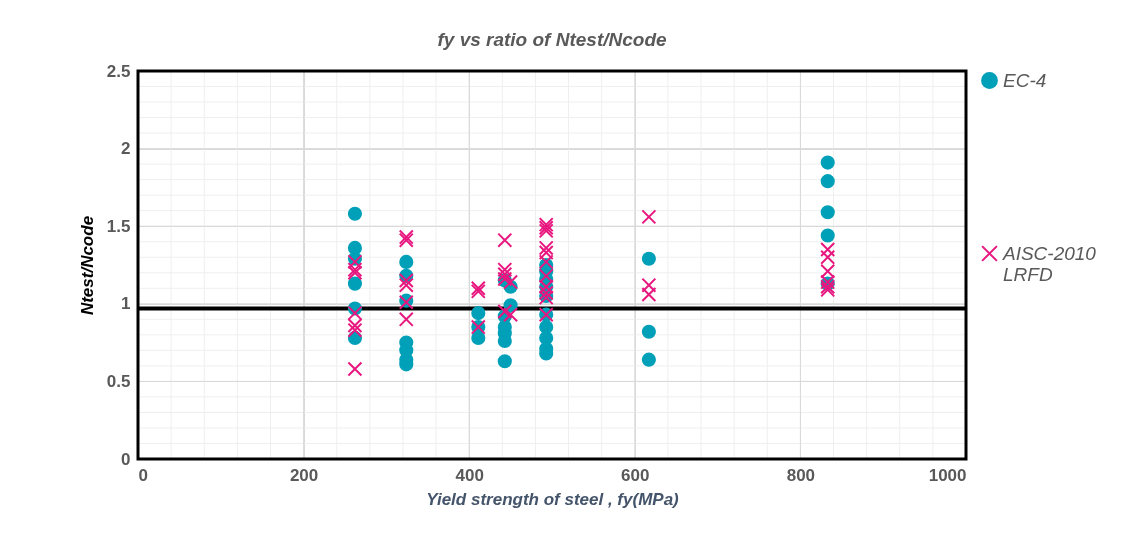 This screenshot has height=548, width=1140. Describe the element at coordinates (552, 39) in the screenshot. I see `chart-title: fy vs ratio of Ntest/Ncode` at that location.